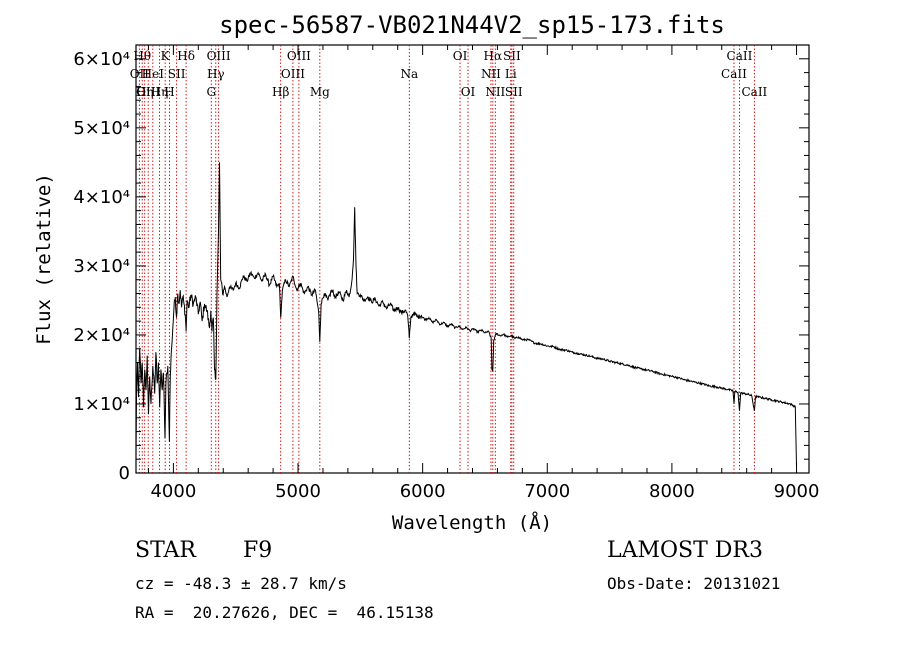 The image size is (900, 649). I want to click on marker-label-9: Hδ, so click(186, 56).